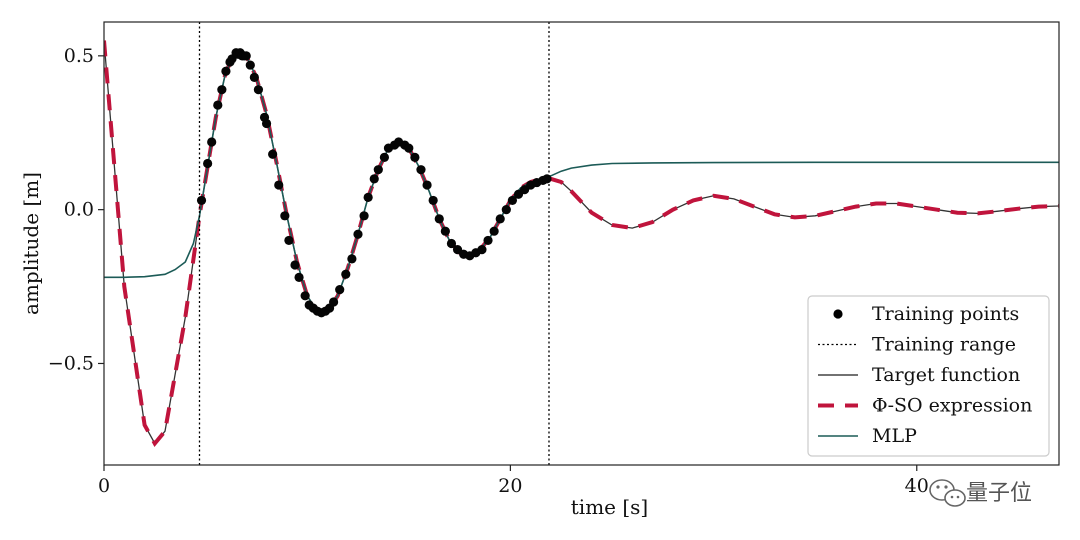 This screenshot has height=540, width=1080. What do you see at coordinates (917, 486) in the screenshot?
I see `x-tick-label: 40` at bounding box center [917, 486].